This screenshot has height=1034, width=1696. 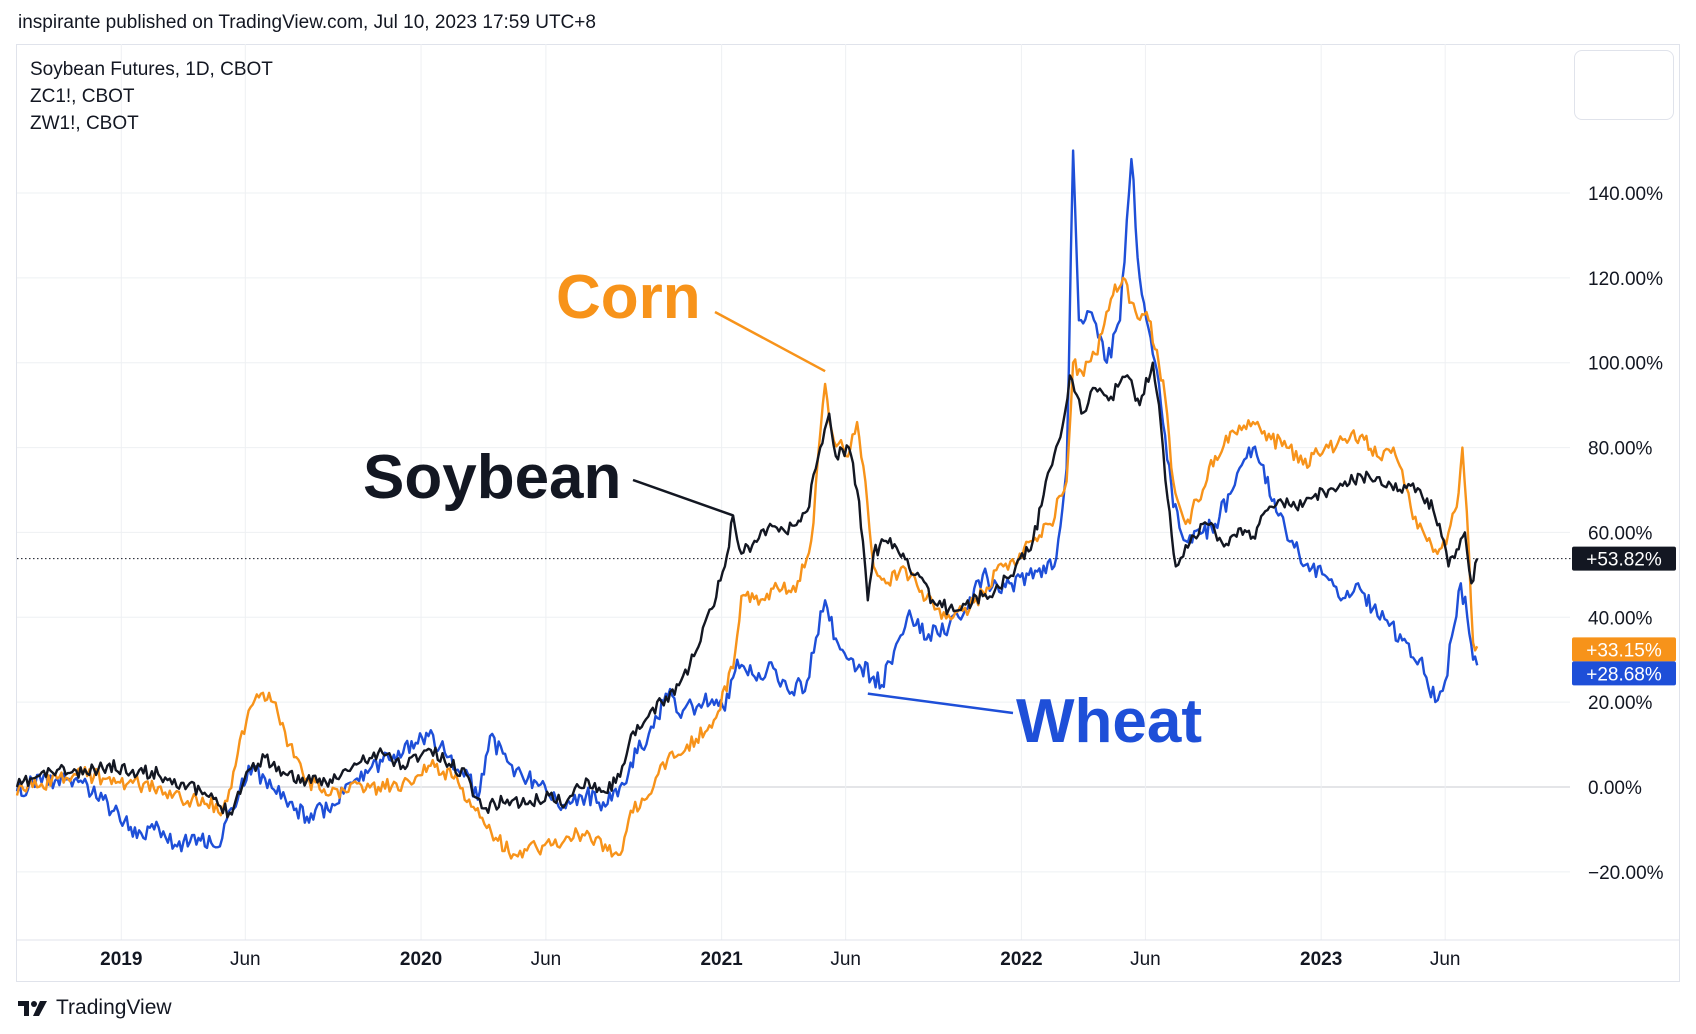 What do you see at coordinates (1624, 85) in the screenshot?
I see `chart-control-box` at bounding box center [1624, 85].